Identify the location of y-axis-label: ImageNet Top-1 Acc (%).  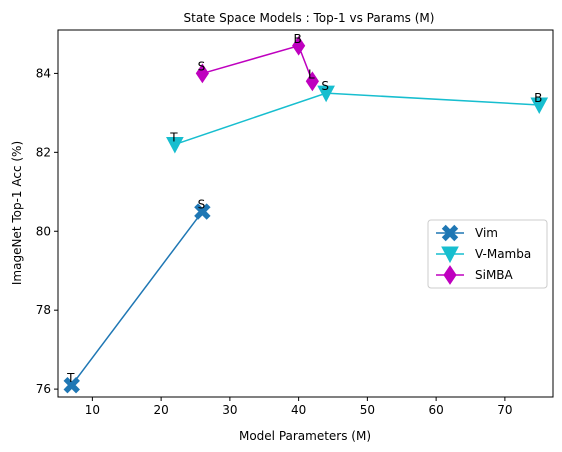
(17, 213).